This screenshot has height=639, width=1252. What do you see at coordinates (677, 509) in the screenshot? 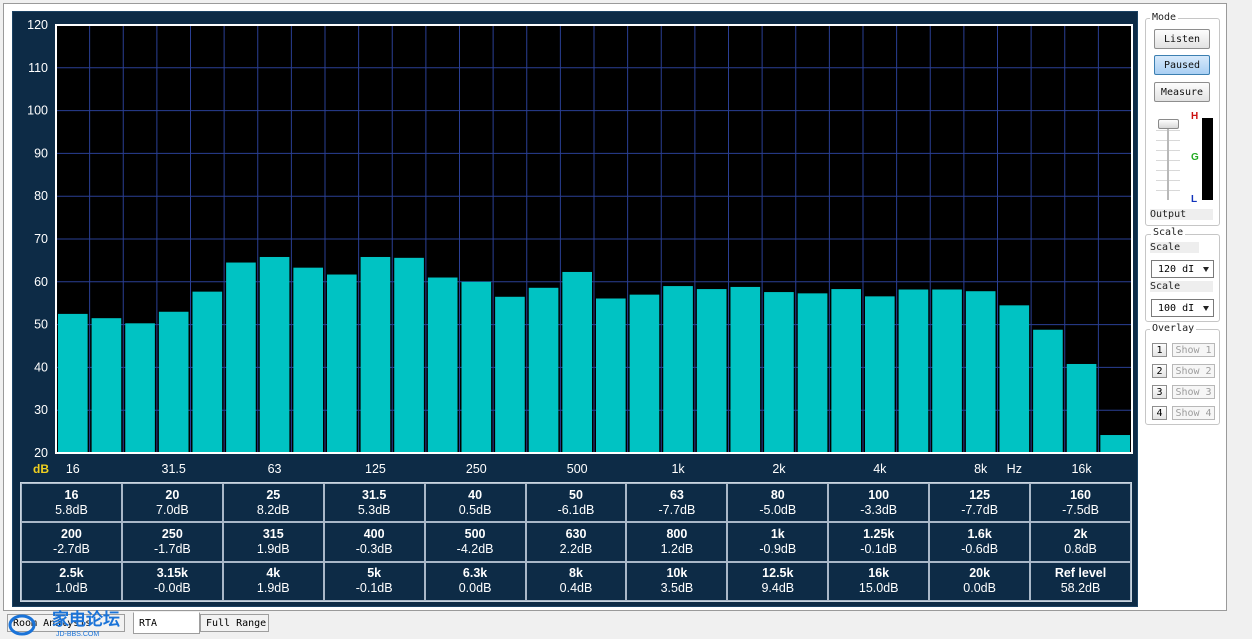
I see `band-deviation: -7.7dB` at bounding box center [677, 509].